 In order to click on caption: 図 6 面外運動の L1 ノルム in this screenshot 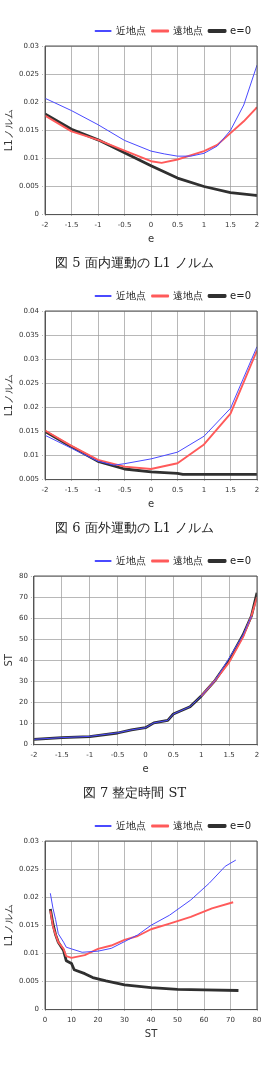, I will do `click(134, 528)`.